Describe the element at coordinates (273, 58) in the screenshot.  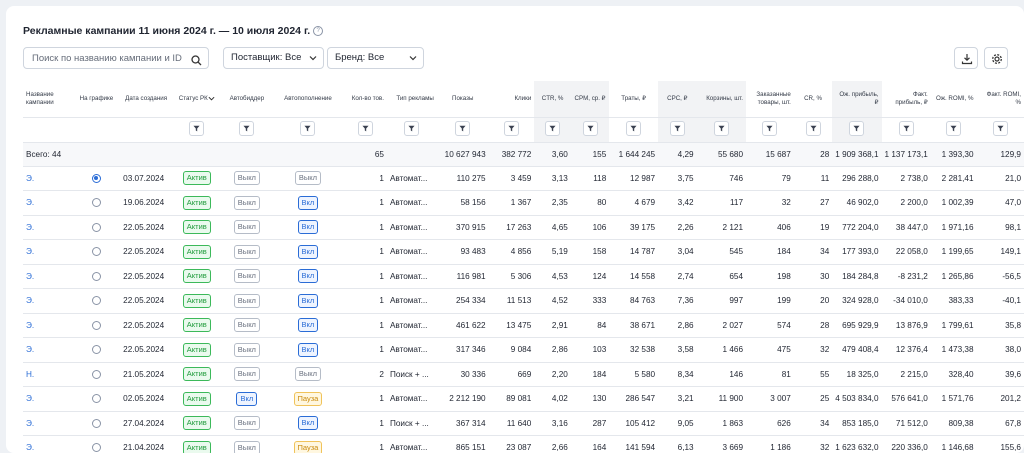
I see `supplier-dropdown: Поставщик: Все` at that location.